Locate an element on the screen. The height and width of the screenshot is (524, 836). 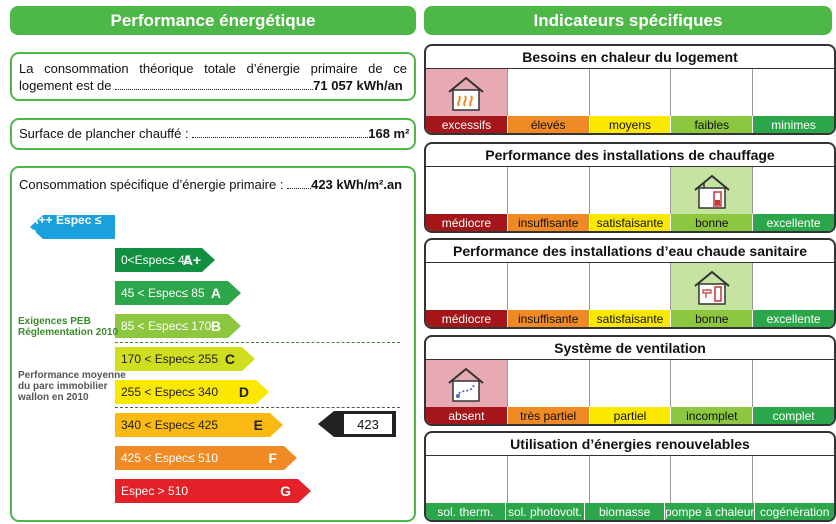
scale-class-a: 45 < Espec≤ 85 A is located at coordinates (178, 293).